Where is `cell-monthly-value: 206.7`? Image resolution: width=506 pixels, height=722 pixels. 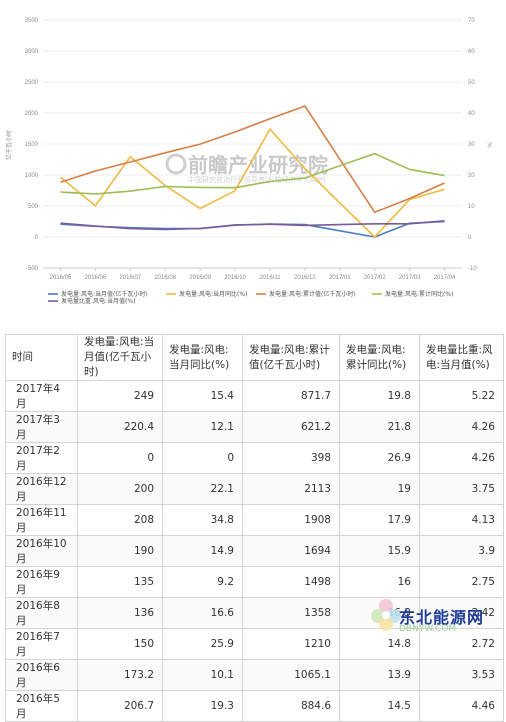 cell-monthly-value: 206.7 is located at coordinates (120, 706).